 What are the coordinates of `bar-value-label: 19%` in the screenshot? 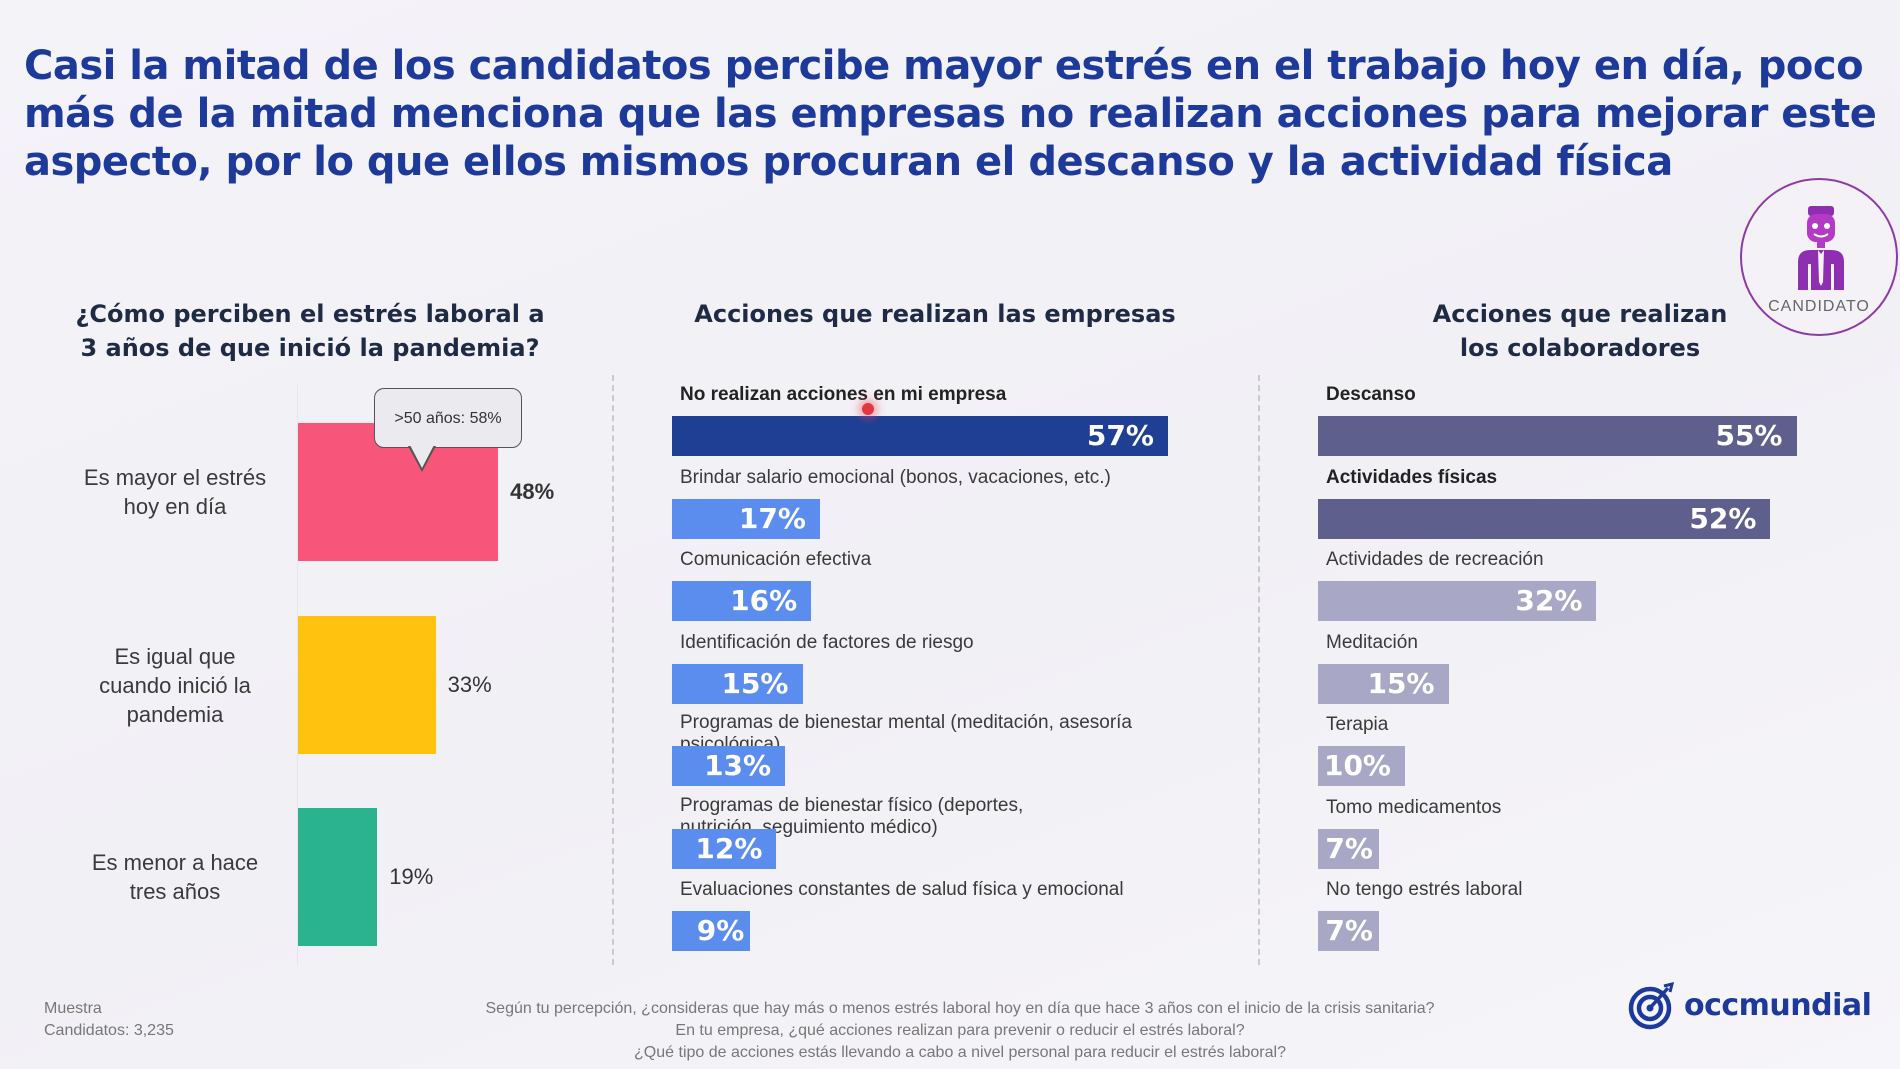 It's located at (411, 876).